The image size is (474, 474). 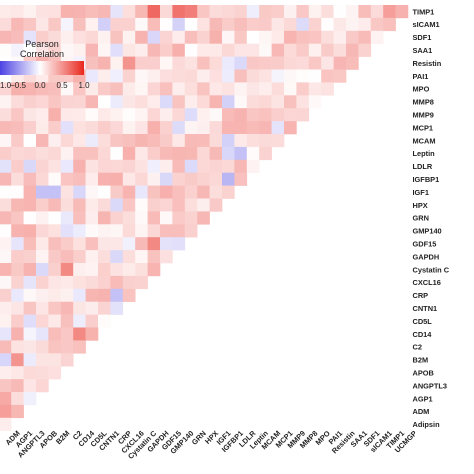 I want to click on y-tick-label: Resistin, so click(x=427, y=63).